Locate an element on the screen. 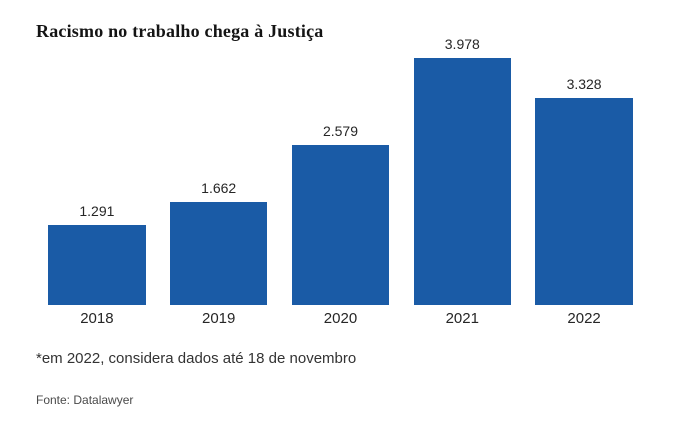 This screenshot has width=695, height=423. bar-2021 is located at coordinates (462, 181).